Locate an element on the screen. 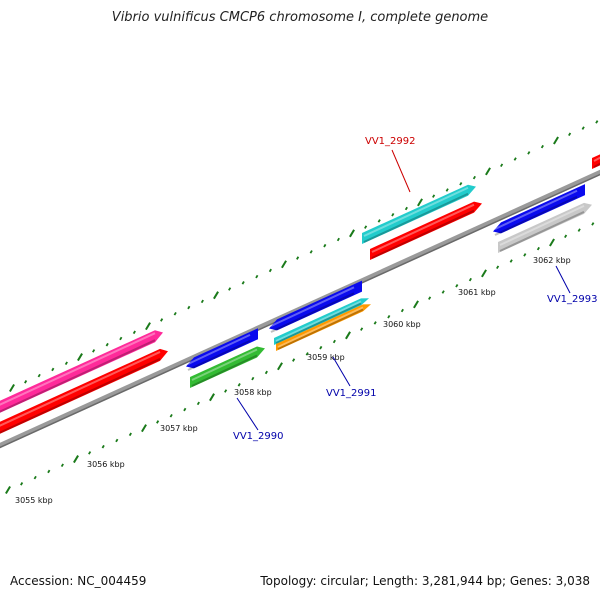 This screenshot has width=600, height=600. gene-label-vv1-2992: VV1_2992 is located at coordinates (390, 141).